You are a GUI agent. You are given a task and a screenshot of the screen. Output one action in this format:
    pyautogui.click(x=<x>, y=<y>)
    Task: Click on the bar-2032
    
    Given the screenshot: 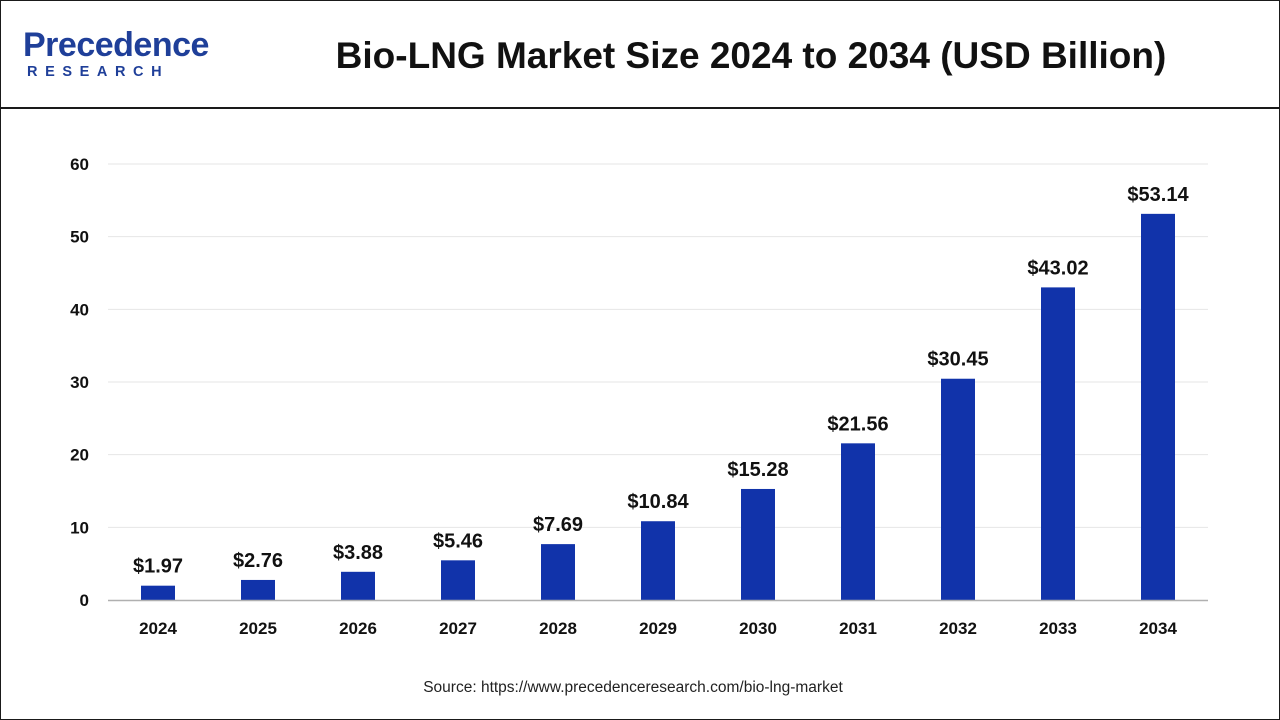 What is the action you would take?
    pyautogui.click(x=958, y=489)
    